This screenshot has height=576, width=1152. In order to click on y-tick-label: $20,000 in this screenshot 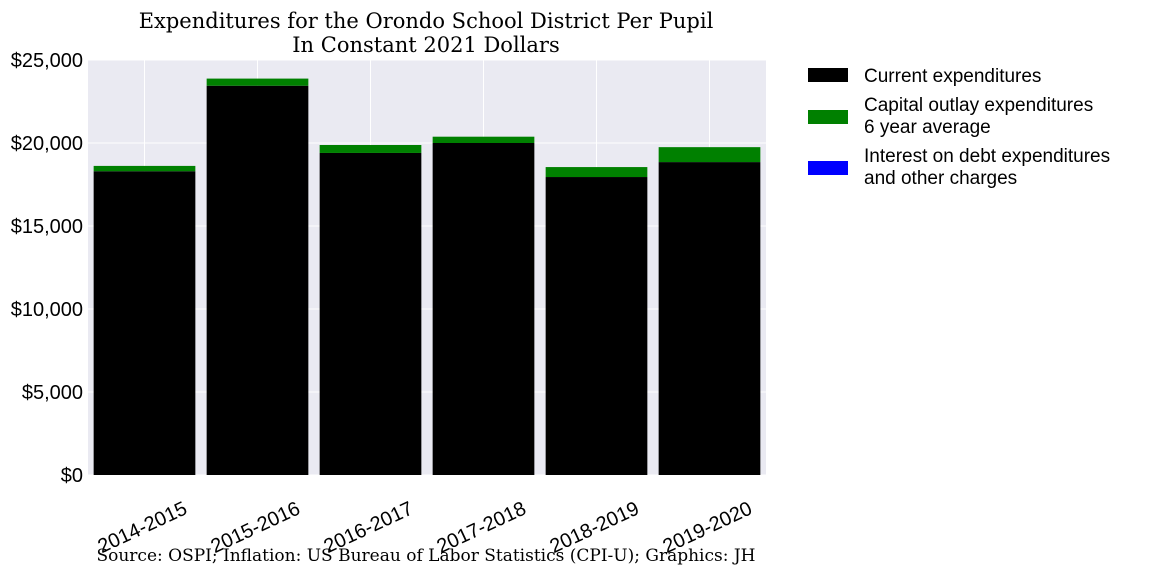, I will do `click(47, 144)`.